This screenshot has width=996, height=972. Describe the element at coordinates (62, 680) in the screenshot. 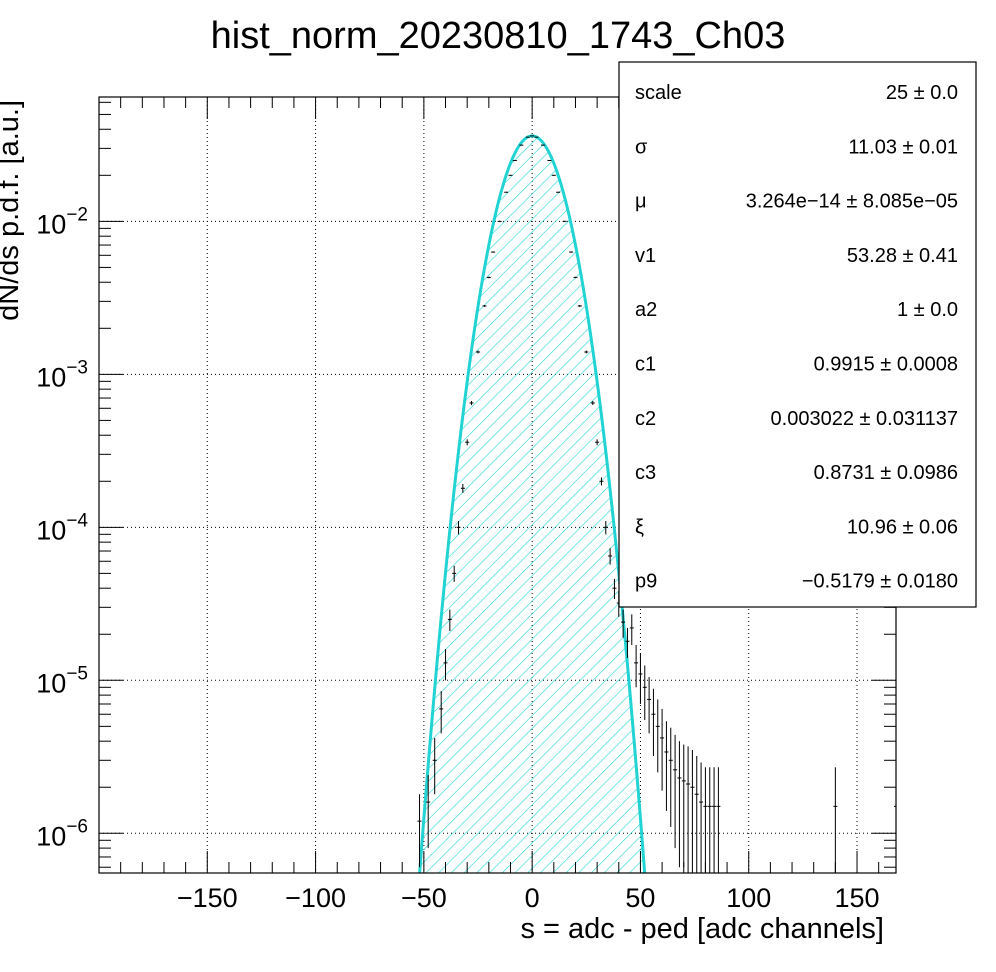

I see `y-tick-label: 10⁻⁵` at that location.